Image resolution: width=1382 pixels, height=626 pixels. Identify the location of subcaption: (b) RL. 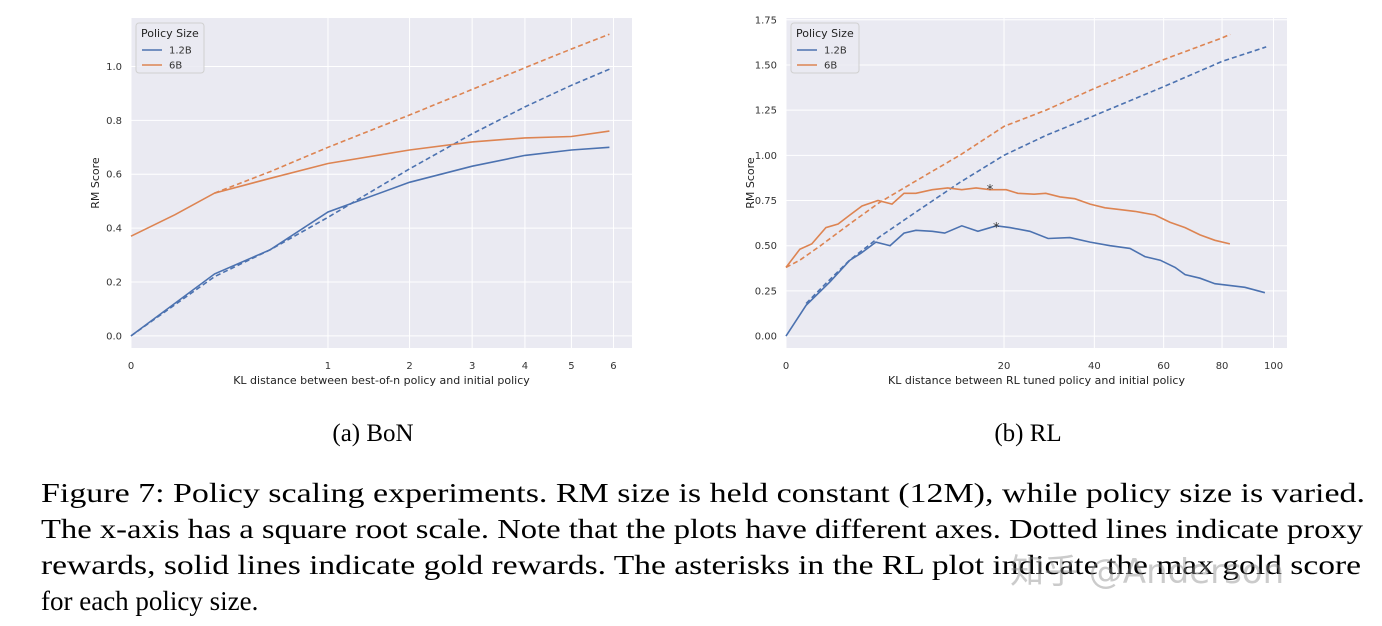
(1027, 433).